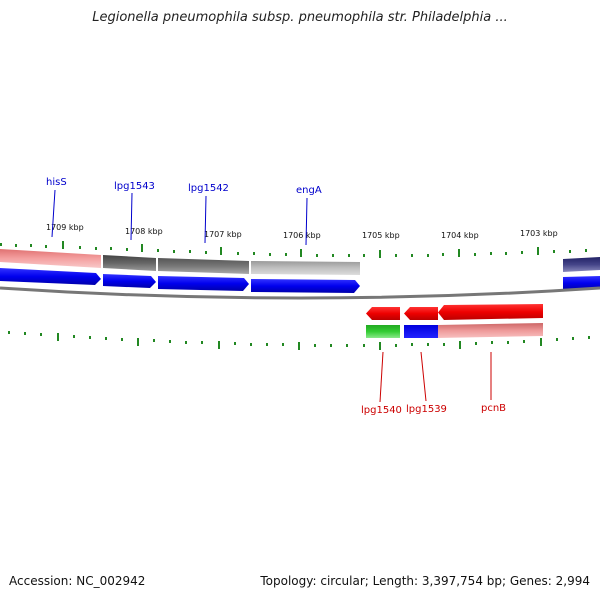  I want to click on gene-label-lpg1542: lpg1542, so click(208, 188).